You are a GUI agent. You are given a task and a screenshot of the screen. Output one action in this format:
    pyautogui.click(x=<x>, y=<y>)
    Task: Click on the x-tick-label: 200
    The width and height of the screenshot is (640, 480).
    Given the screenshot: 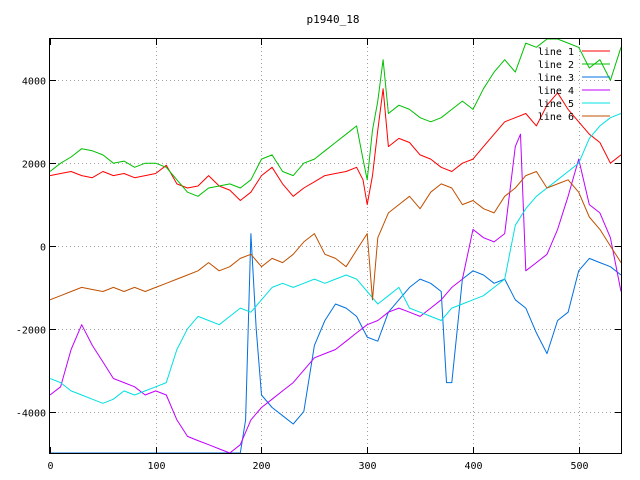 What is the action you would take?
    pyautogui.click(x=261, y=466)
    